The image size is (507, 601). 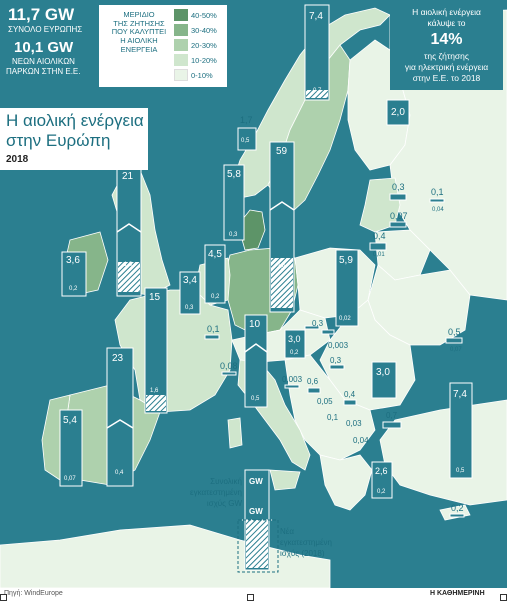 I want to click on label-latvia-total: 0,07, so click(x=399, y=216).